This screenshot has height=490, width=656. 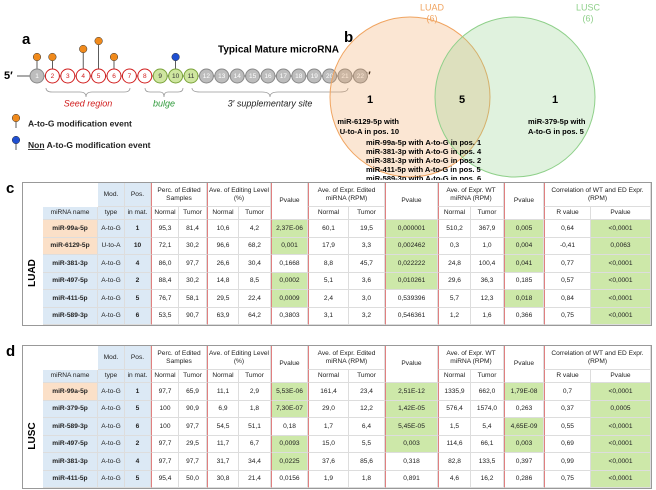 What do you see at coordinates (70, 316) in the screenshot?
I see `table-cell: miR-589-3p` at bounding box center [70, 316].